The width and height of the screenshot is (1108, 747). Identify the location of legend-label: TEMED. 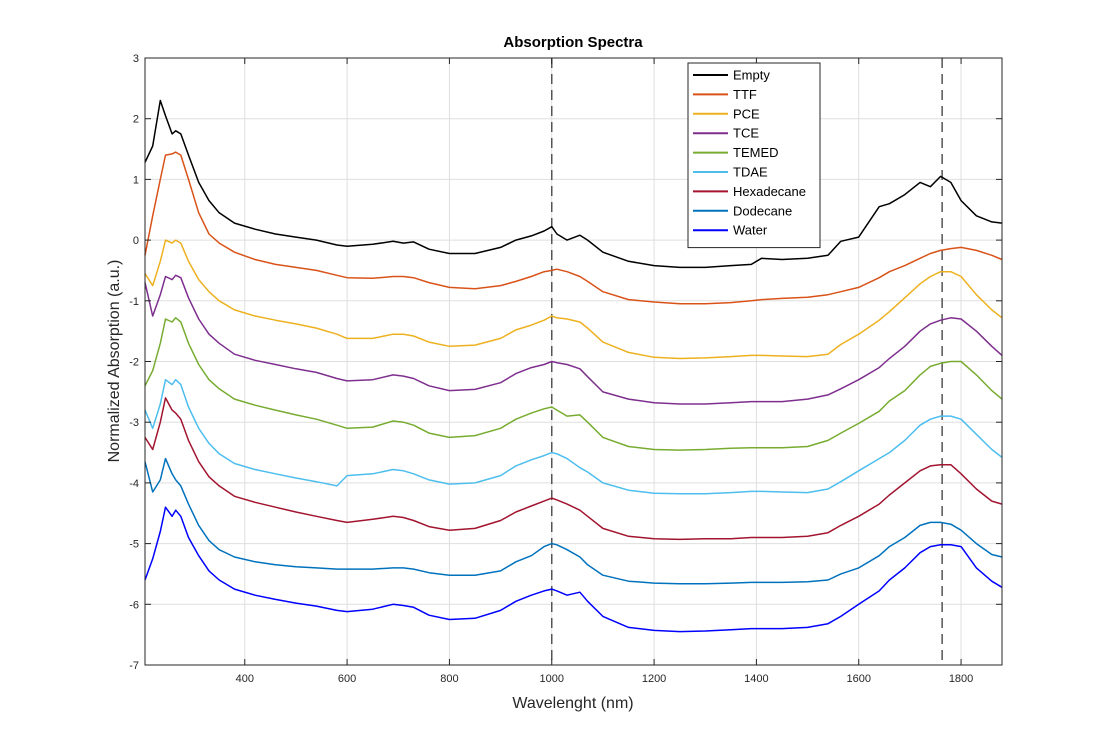
(756, 152).